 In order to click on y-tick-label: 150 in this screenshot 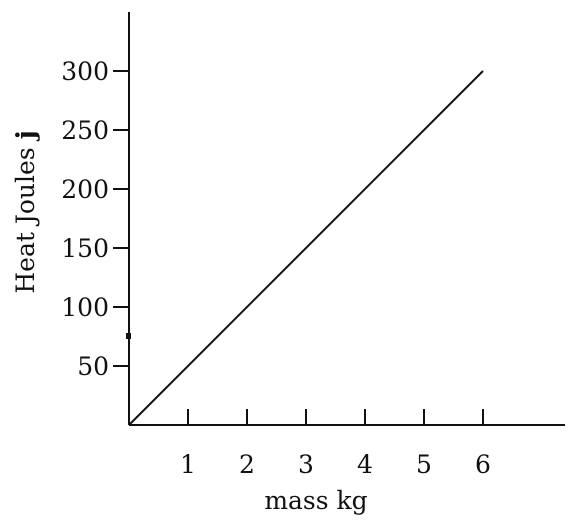, I will do `click(85, 248)`.